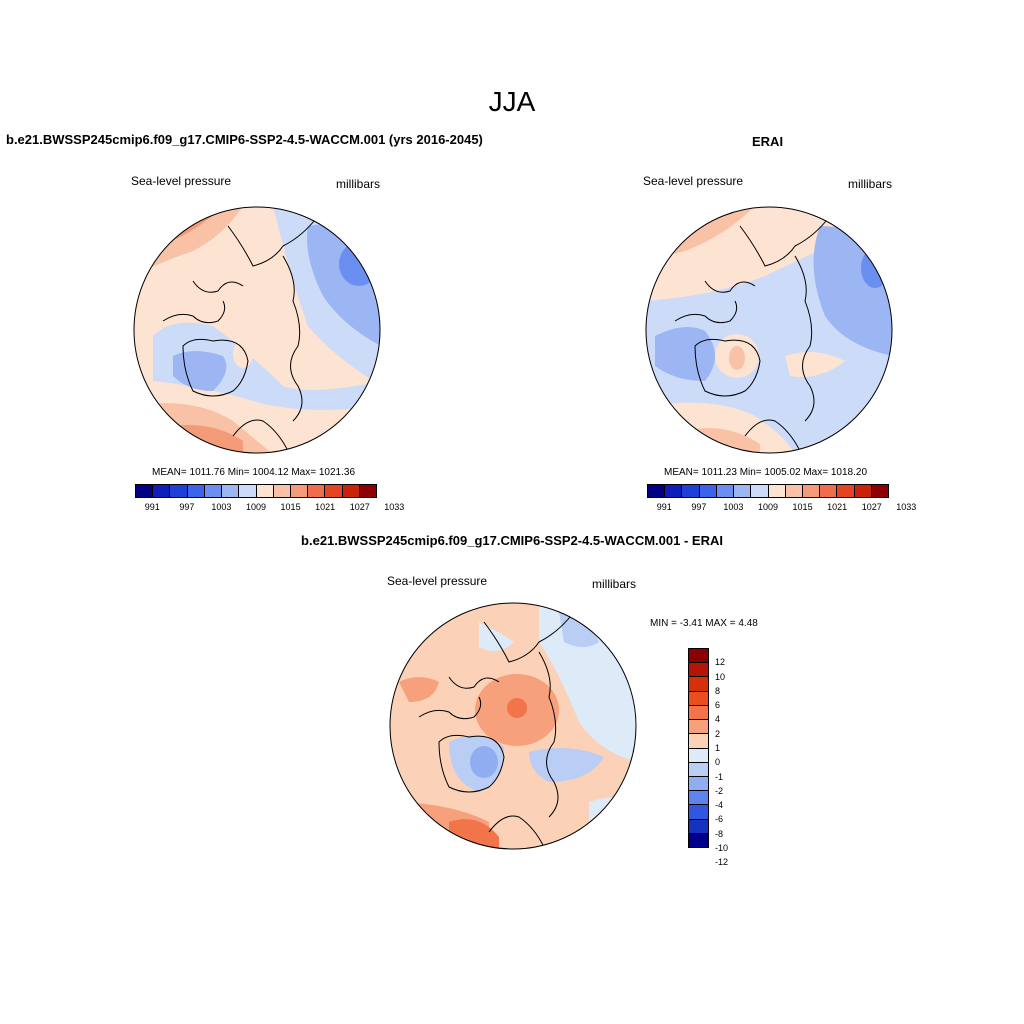  What do you see at coordinates (704, 623) in the screenshot?
I see `diff-stats: MIN = -3.41 MAX = 4.48` at bounding box center [704, 623].